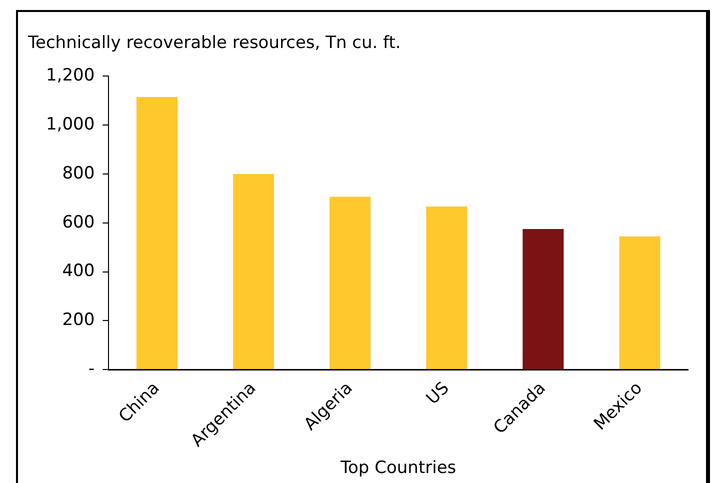 The width and height of the screenshot is (719, 483). I want to click on y-tick-label: 1,000, so click(70, 124).